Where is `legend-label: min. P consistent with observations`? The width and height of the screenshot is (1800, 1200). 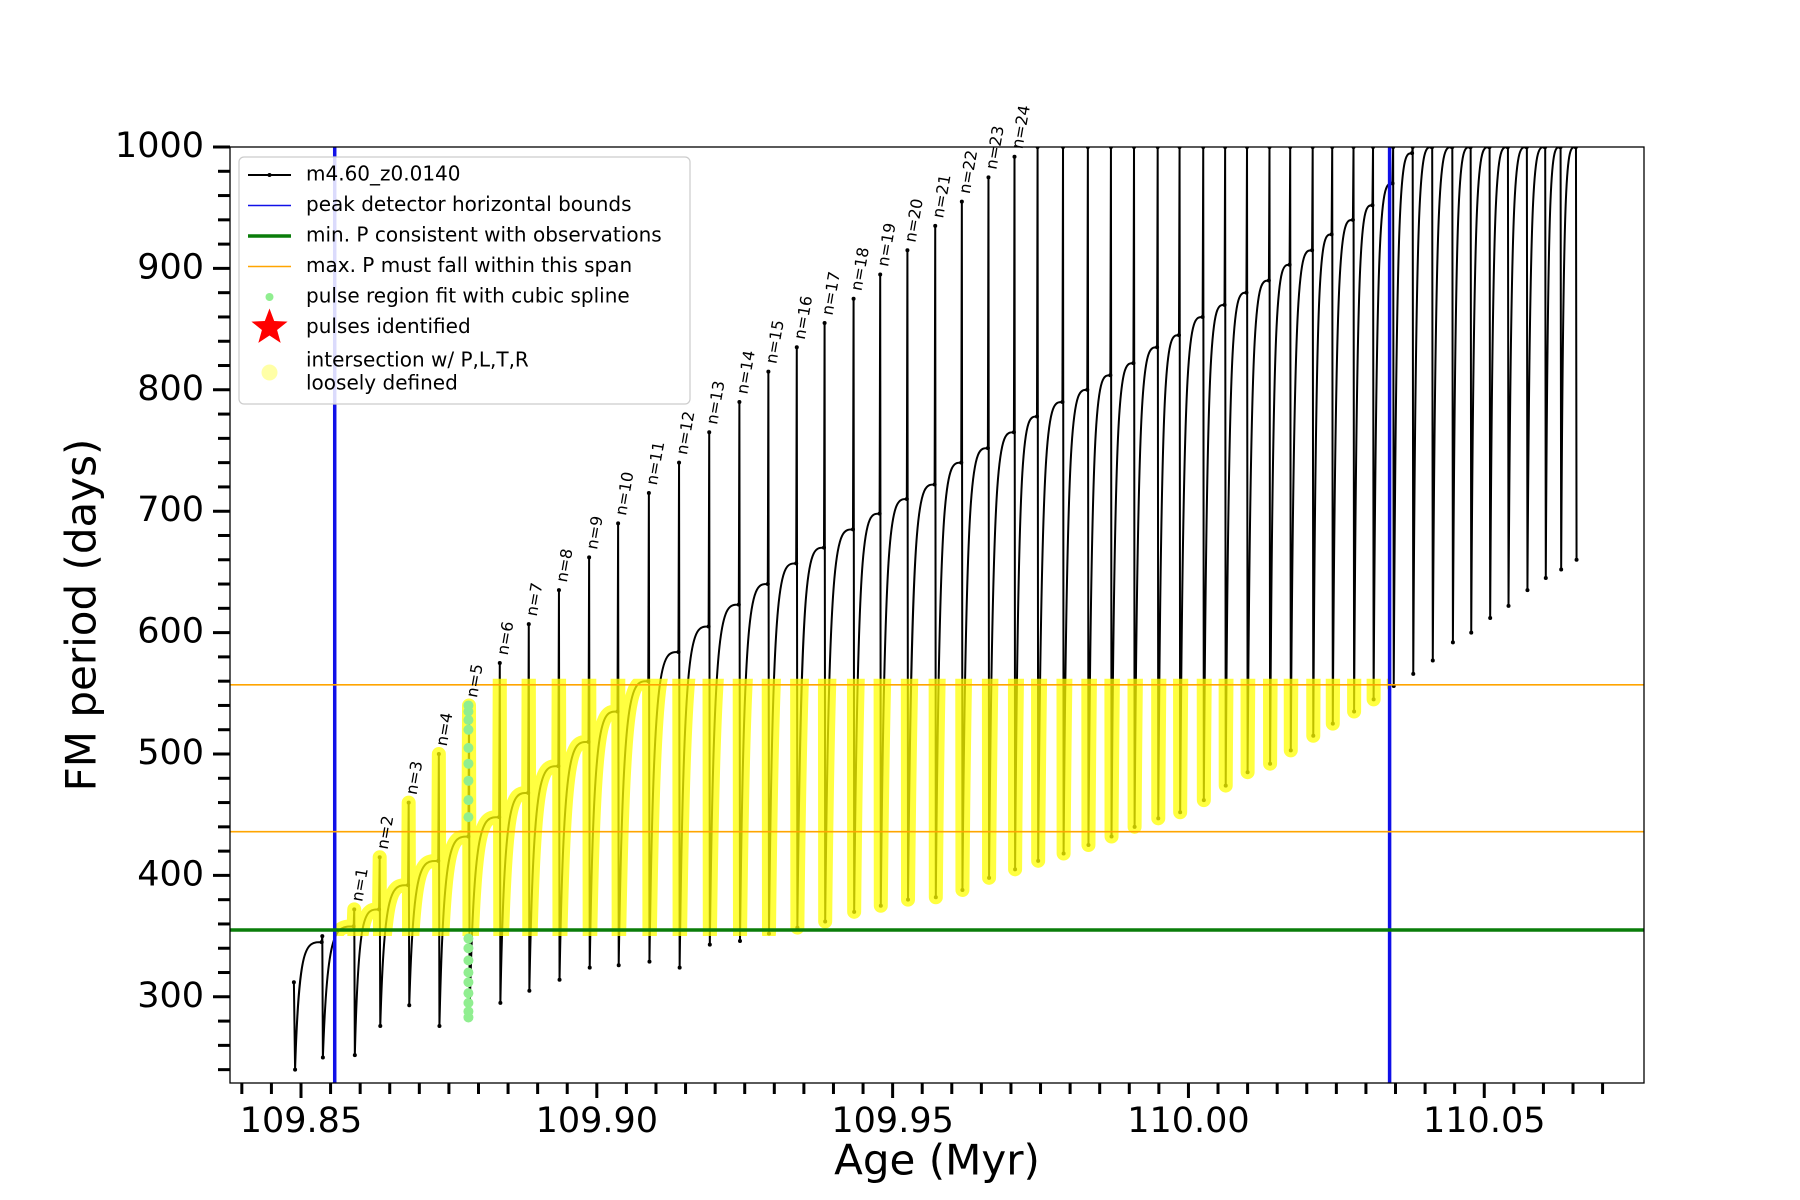 legend-label: min. P consistent with observations is located at coordinates (484, 235).